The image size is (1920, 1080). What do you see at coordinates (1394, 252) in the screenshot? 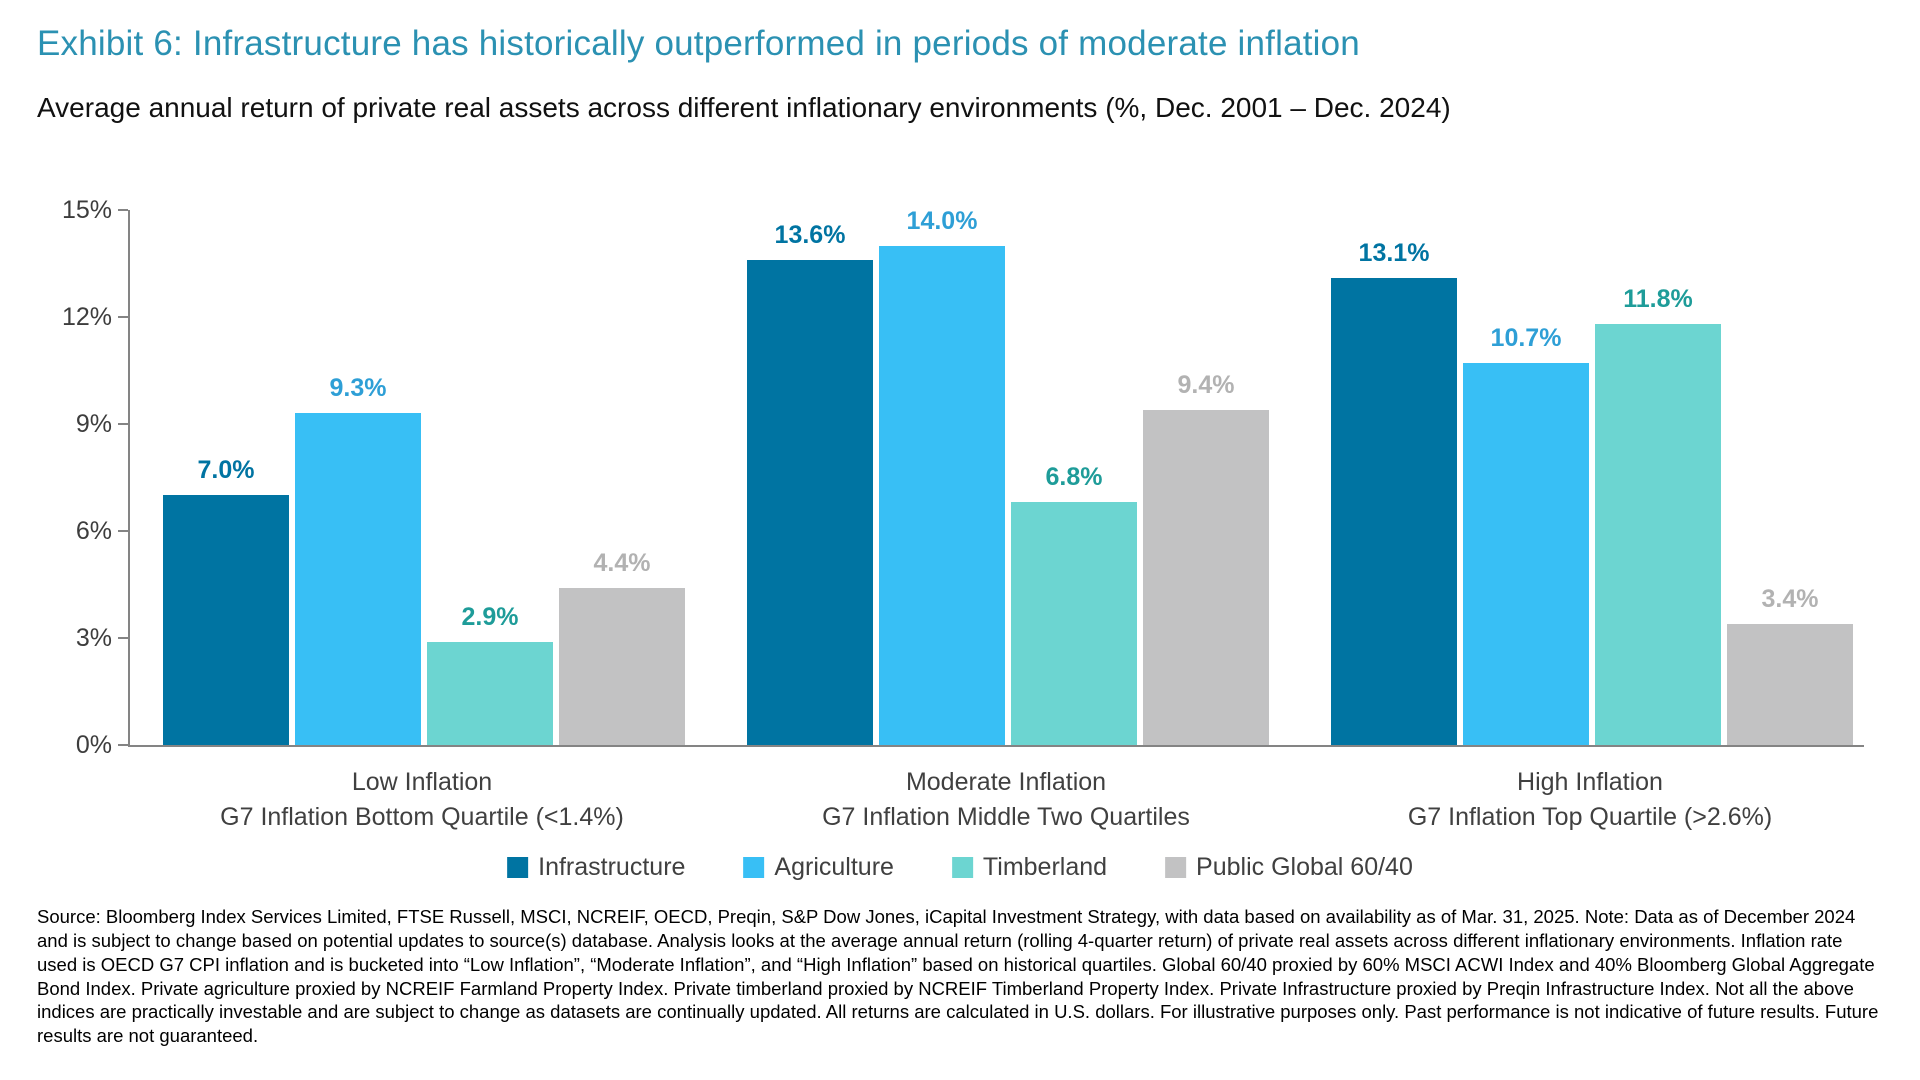
I see `bar-value-label: 13.1%` at bounding box center [1394, 252].